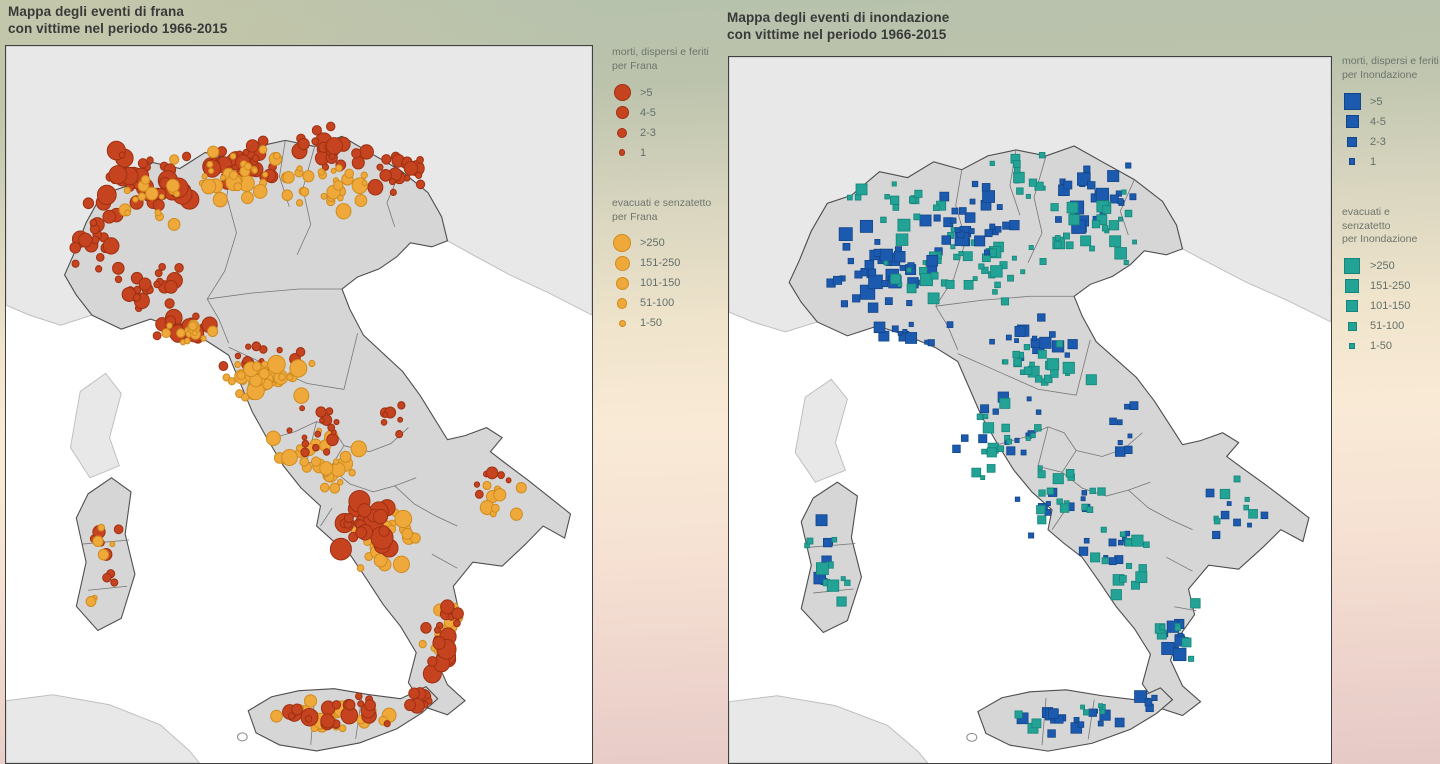 The height and width of the screenshot is (764, 1440). What do you see at coordinates (670, 323) in the screenshot?
I see `legend-item: 1-50` at bounding box center [670, 323].